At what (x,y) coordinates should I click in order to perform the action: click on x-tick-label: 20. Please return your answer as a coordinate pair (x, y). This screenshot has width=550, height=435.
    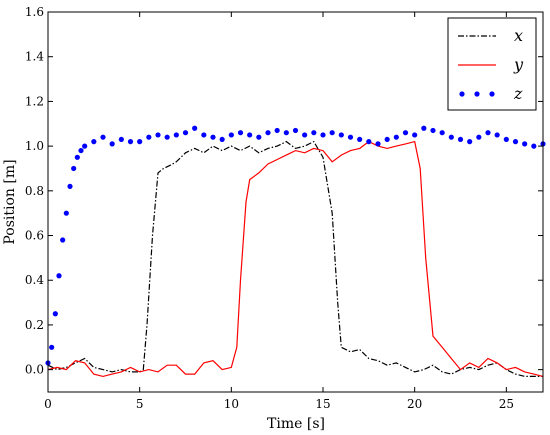
    Looking at the image, I should click on (414, 404).